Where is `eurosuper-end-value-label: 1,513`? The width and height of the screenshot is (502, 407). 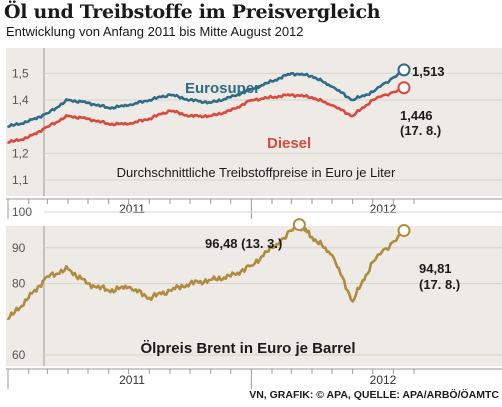 eurosuper-end-value-label: 1,513 is located at coordinates (428, 71).